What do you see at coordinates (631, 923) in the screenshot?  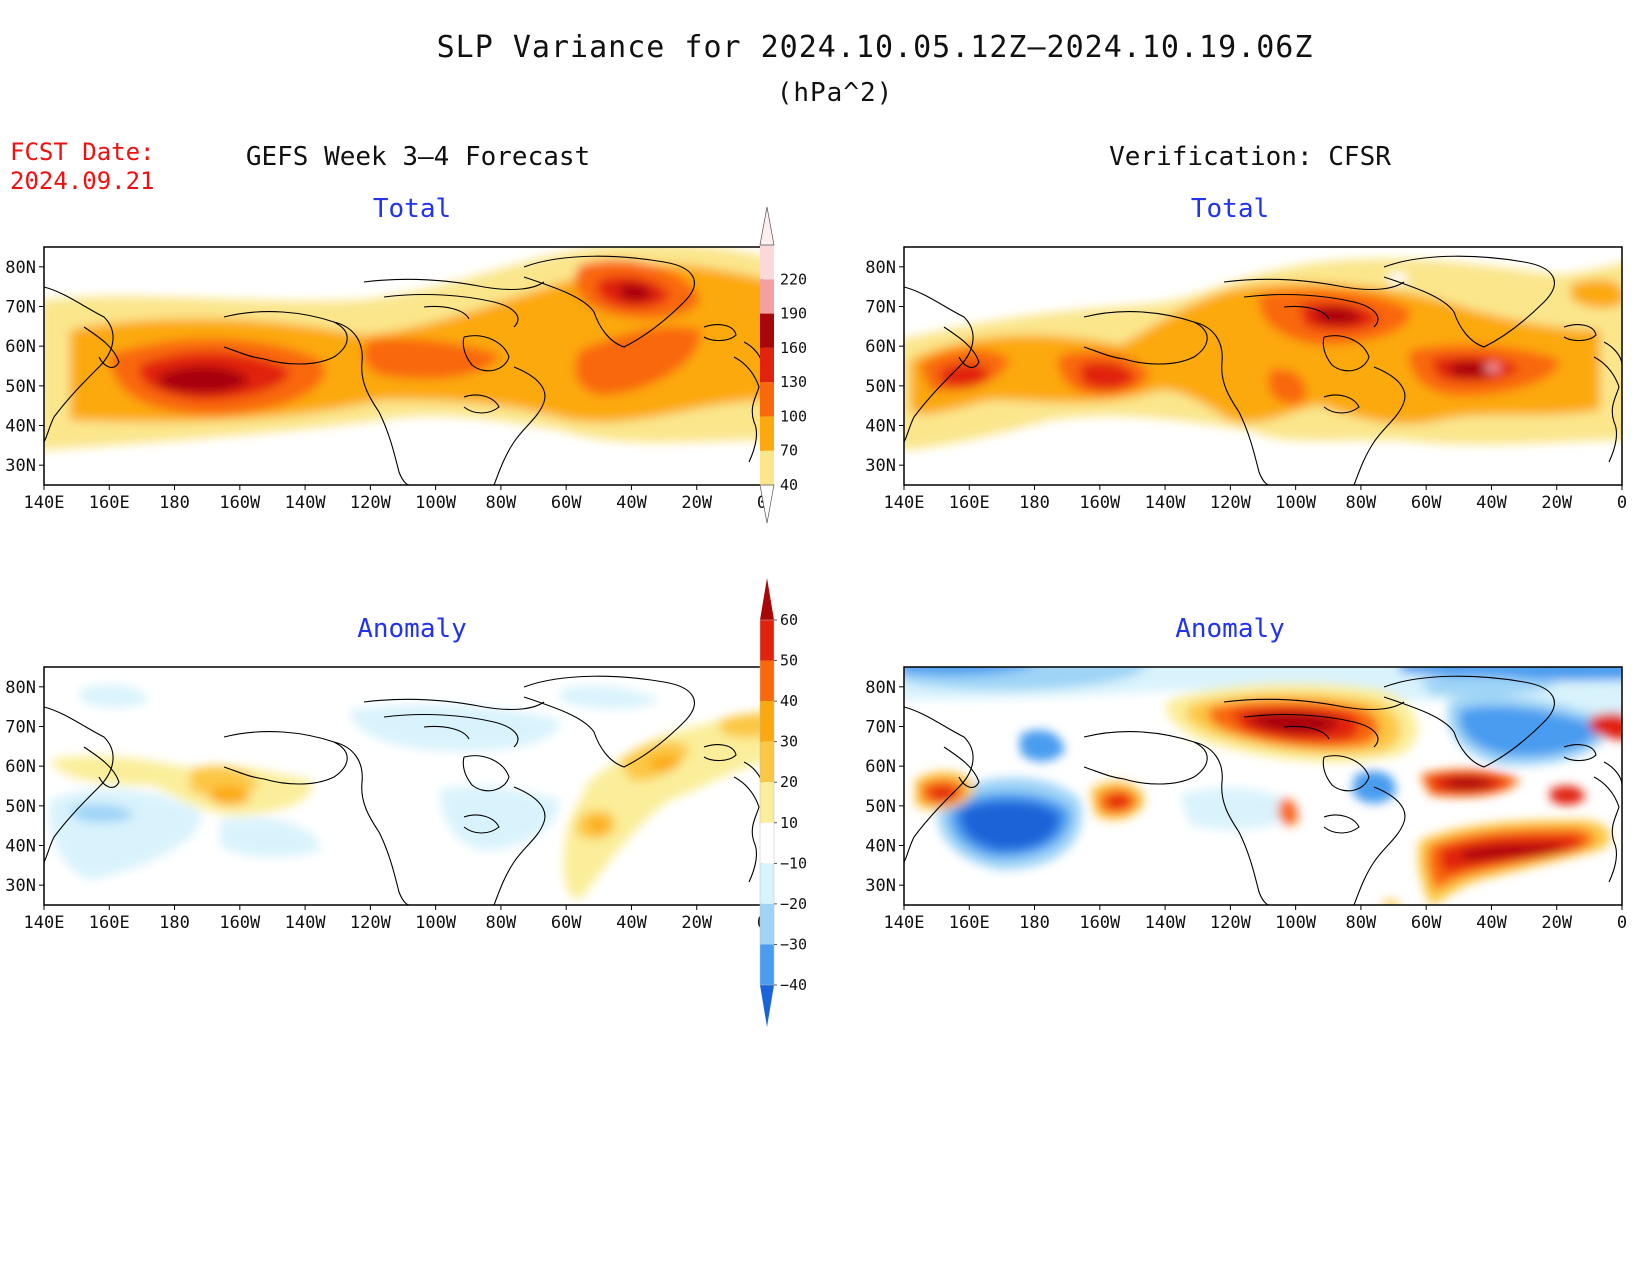 I see `lon-tick-label: 40W` at bounding box center [631, 923].